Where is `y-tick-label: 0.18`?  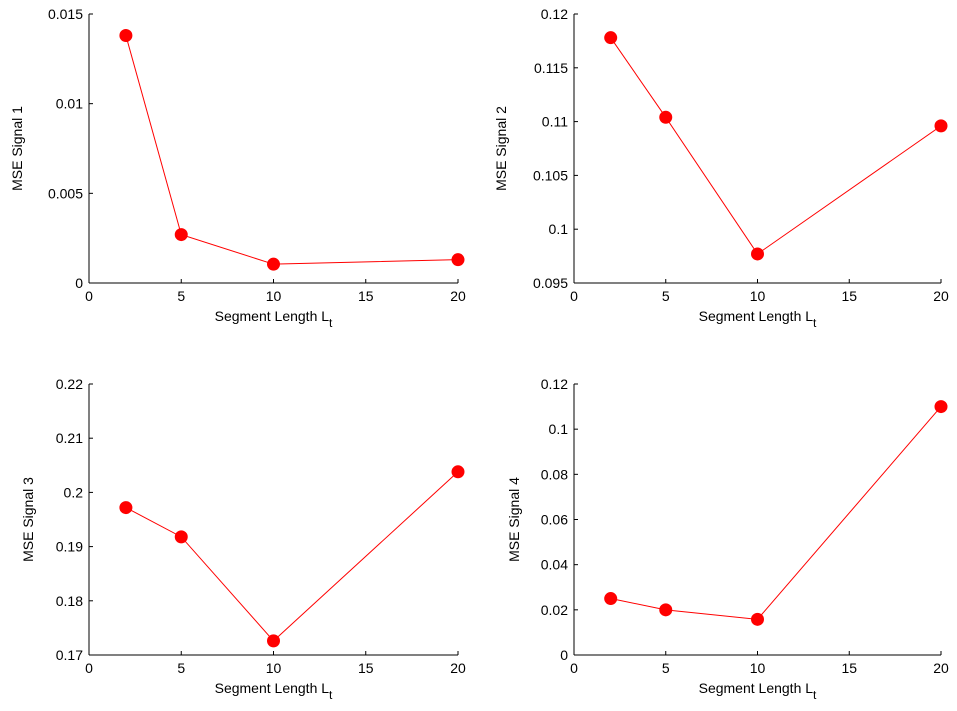 y-tick-label: 0.18 is located at coordinates (69, 601).